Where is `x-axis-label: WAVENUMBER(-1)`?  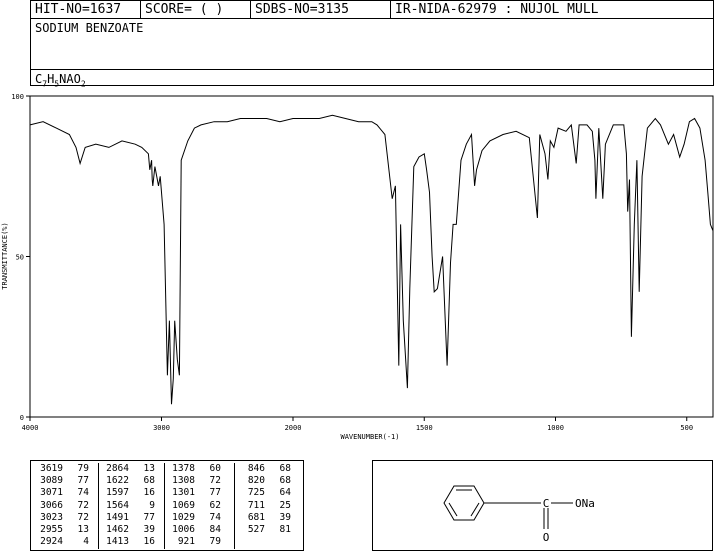
x-axis-label: WAVENUMBER(-1) is located at coordinates (369, 437).